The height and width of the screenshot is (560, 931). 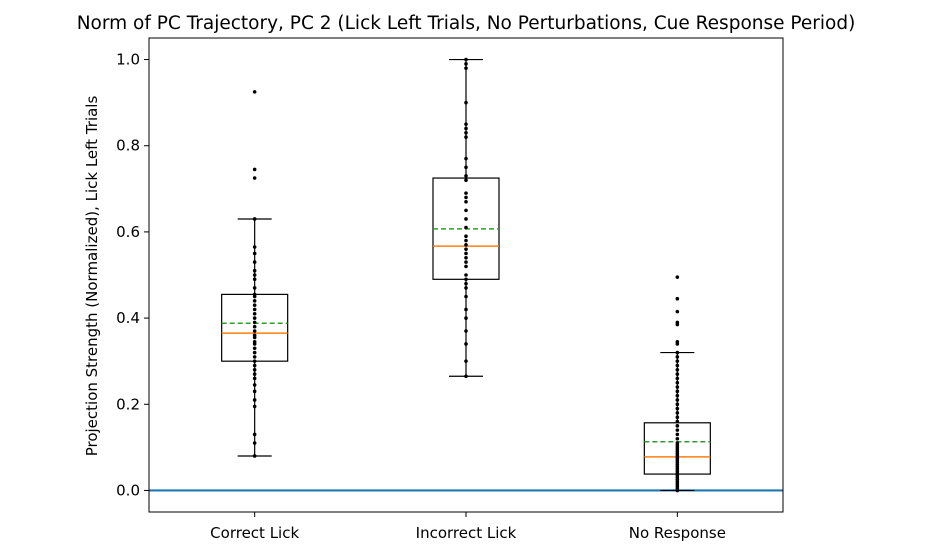 I want to click on x-tick-label: Incorrect Lick, so click(x=466, y=533).